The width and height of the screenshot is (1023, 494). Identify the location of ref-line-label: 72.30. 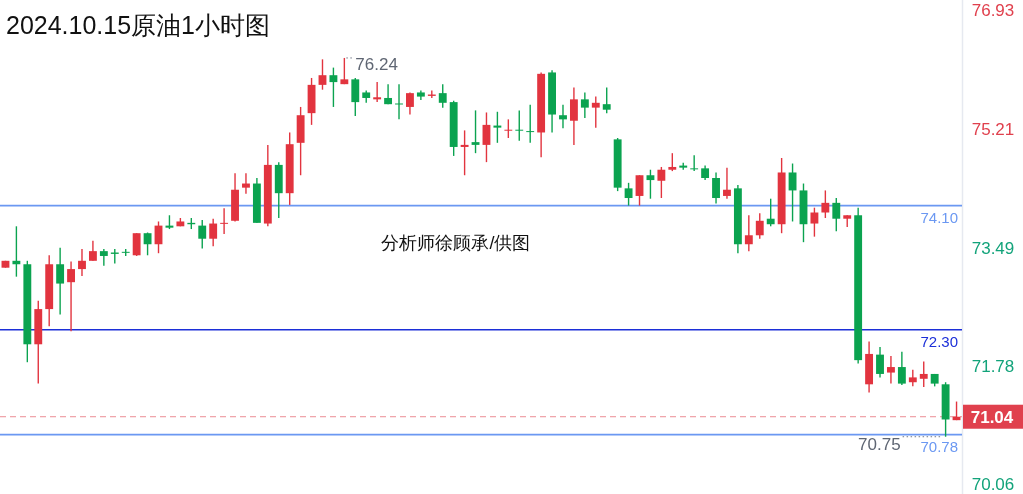
(939, 341).